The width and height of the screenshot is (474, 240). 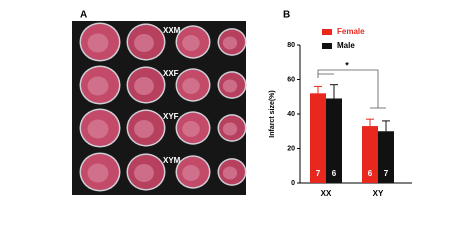 What do you see at coordinates (171, 73) in the screenshot?
I see `row-label: XXF` at bounding box center [171, 73].